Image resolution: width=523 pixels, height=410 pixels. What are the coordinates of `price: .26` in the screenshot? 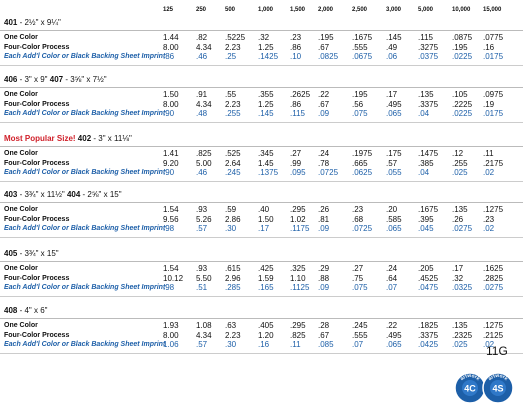 It's located at (458, 219).